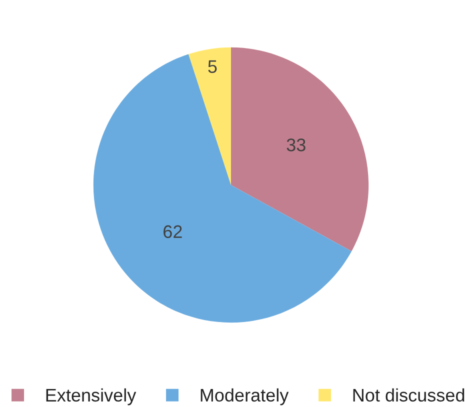  What do you see at coordinates (408, 395) in the screenshot?
I see `legend-label: Not discussed` at bounding box center [408, 395].